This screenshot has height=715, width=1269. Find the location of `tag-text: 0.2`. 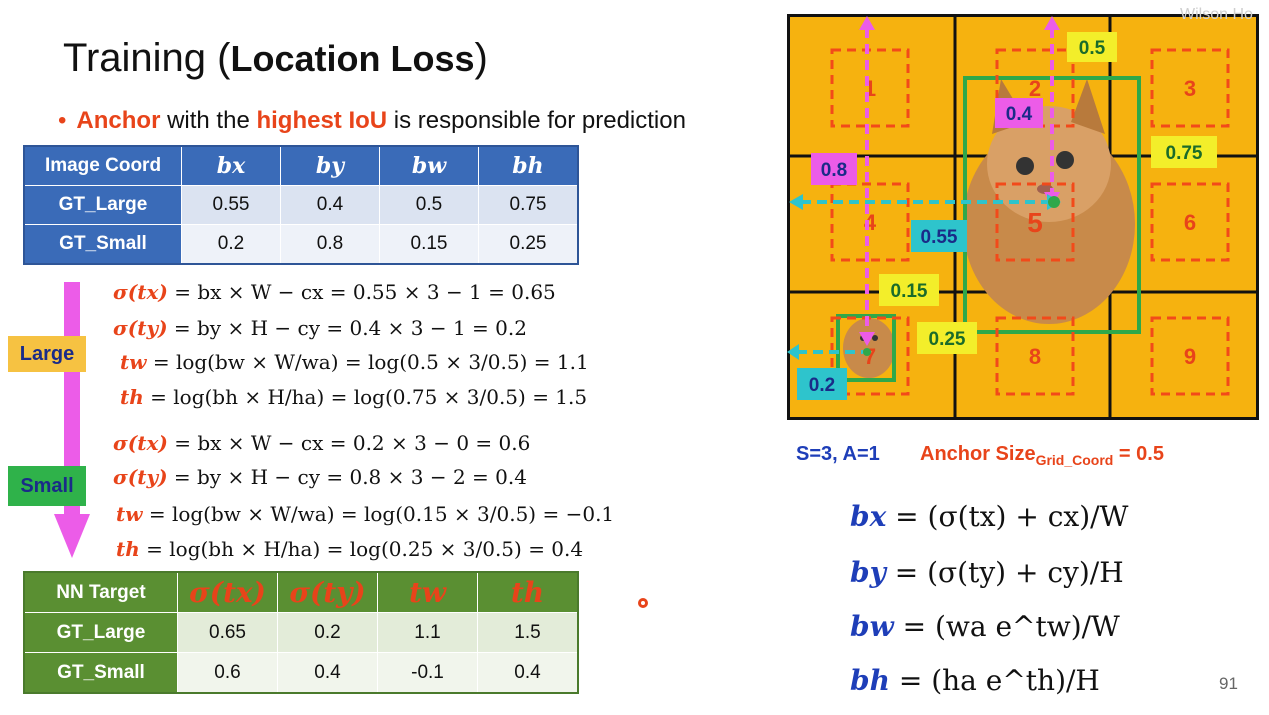

tag-text: 0.2 is located at coordinates (822, 385).